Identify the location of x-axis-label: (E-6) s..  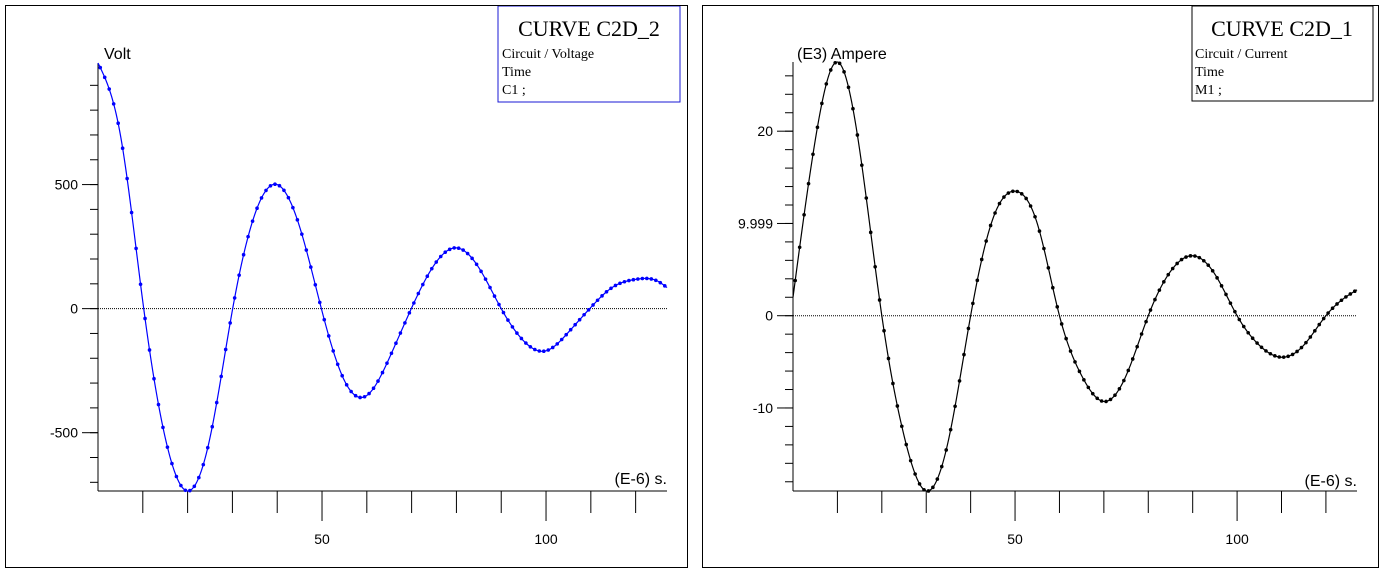
(1331, 481).